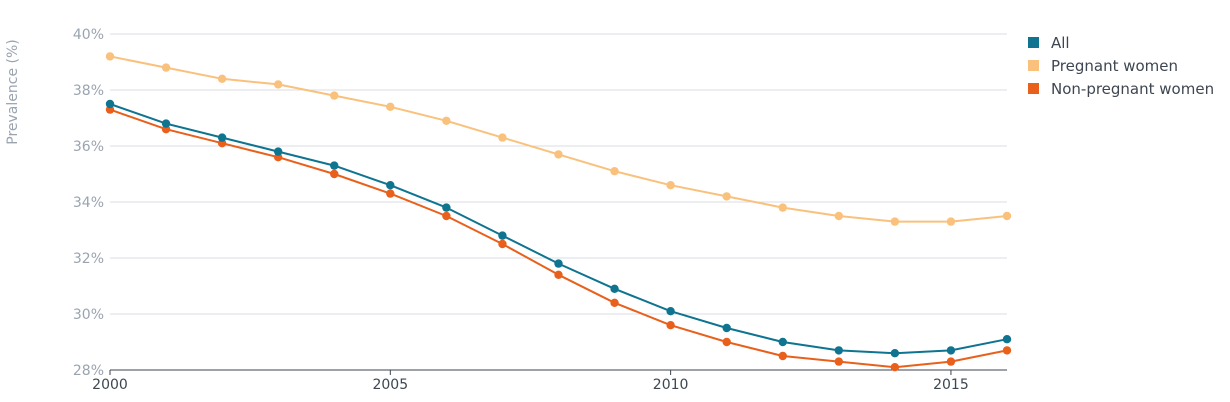 The height and width of the screenshot is (402, 1230). Describe the element at coordinates (1121, 42) in the screenshot. I see `legend-item-all: All` at that location.